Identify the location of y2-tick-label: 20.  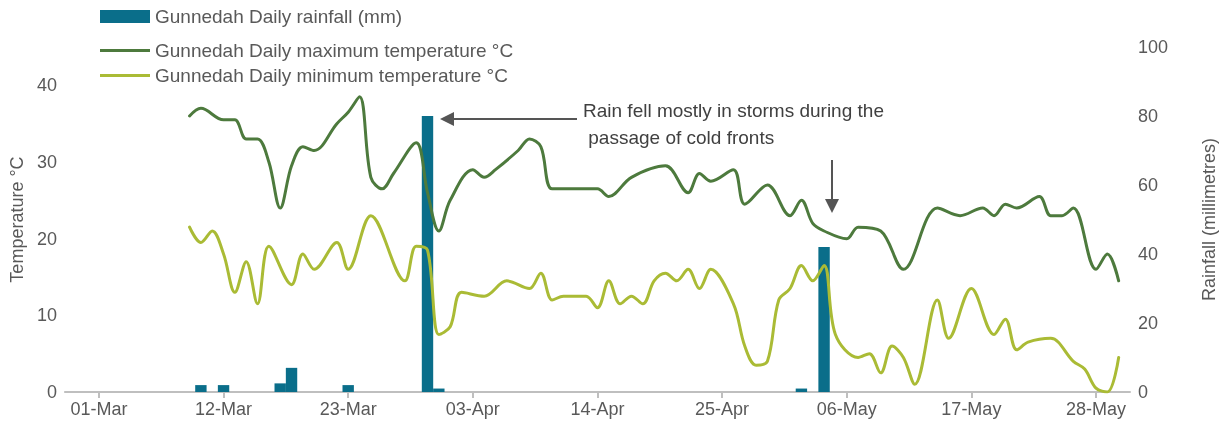
(1148, 323).